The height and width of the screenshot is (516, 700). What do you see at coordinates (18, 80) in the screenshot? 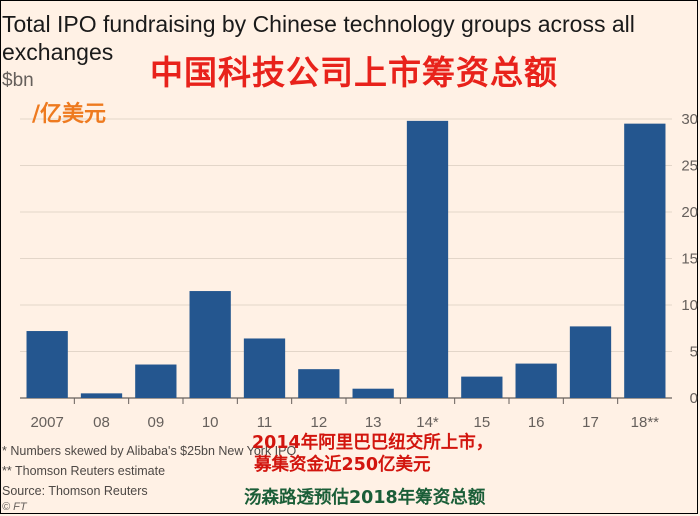
I see `y-axis-unit: $bn` at bounding box center [18, 80].